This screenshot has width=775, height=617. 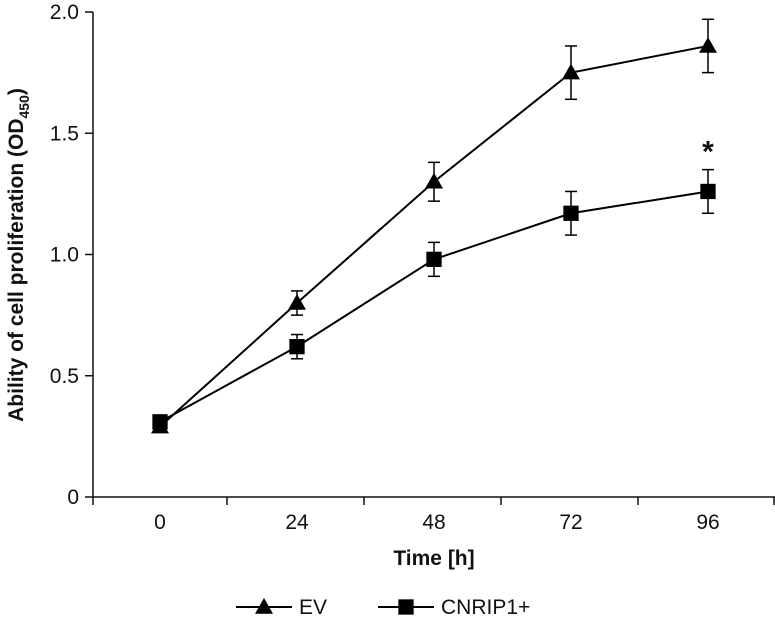 I want to click on legend-square-marker, so click(x=406, y=607).